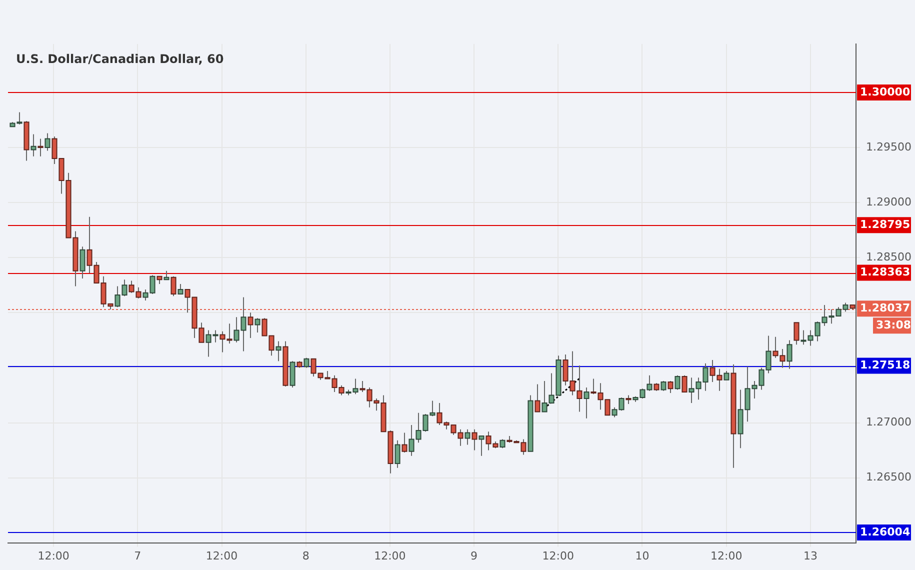 The image size is (915, 570). Describe the element at coordinates (885, 531) in the screenshot. I see `ref-line-label: 1.26004` at that location.